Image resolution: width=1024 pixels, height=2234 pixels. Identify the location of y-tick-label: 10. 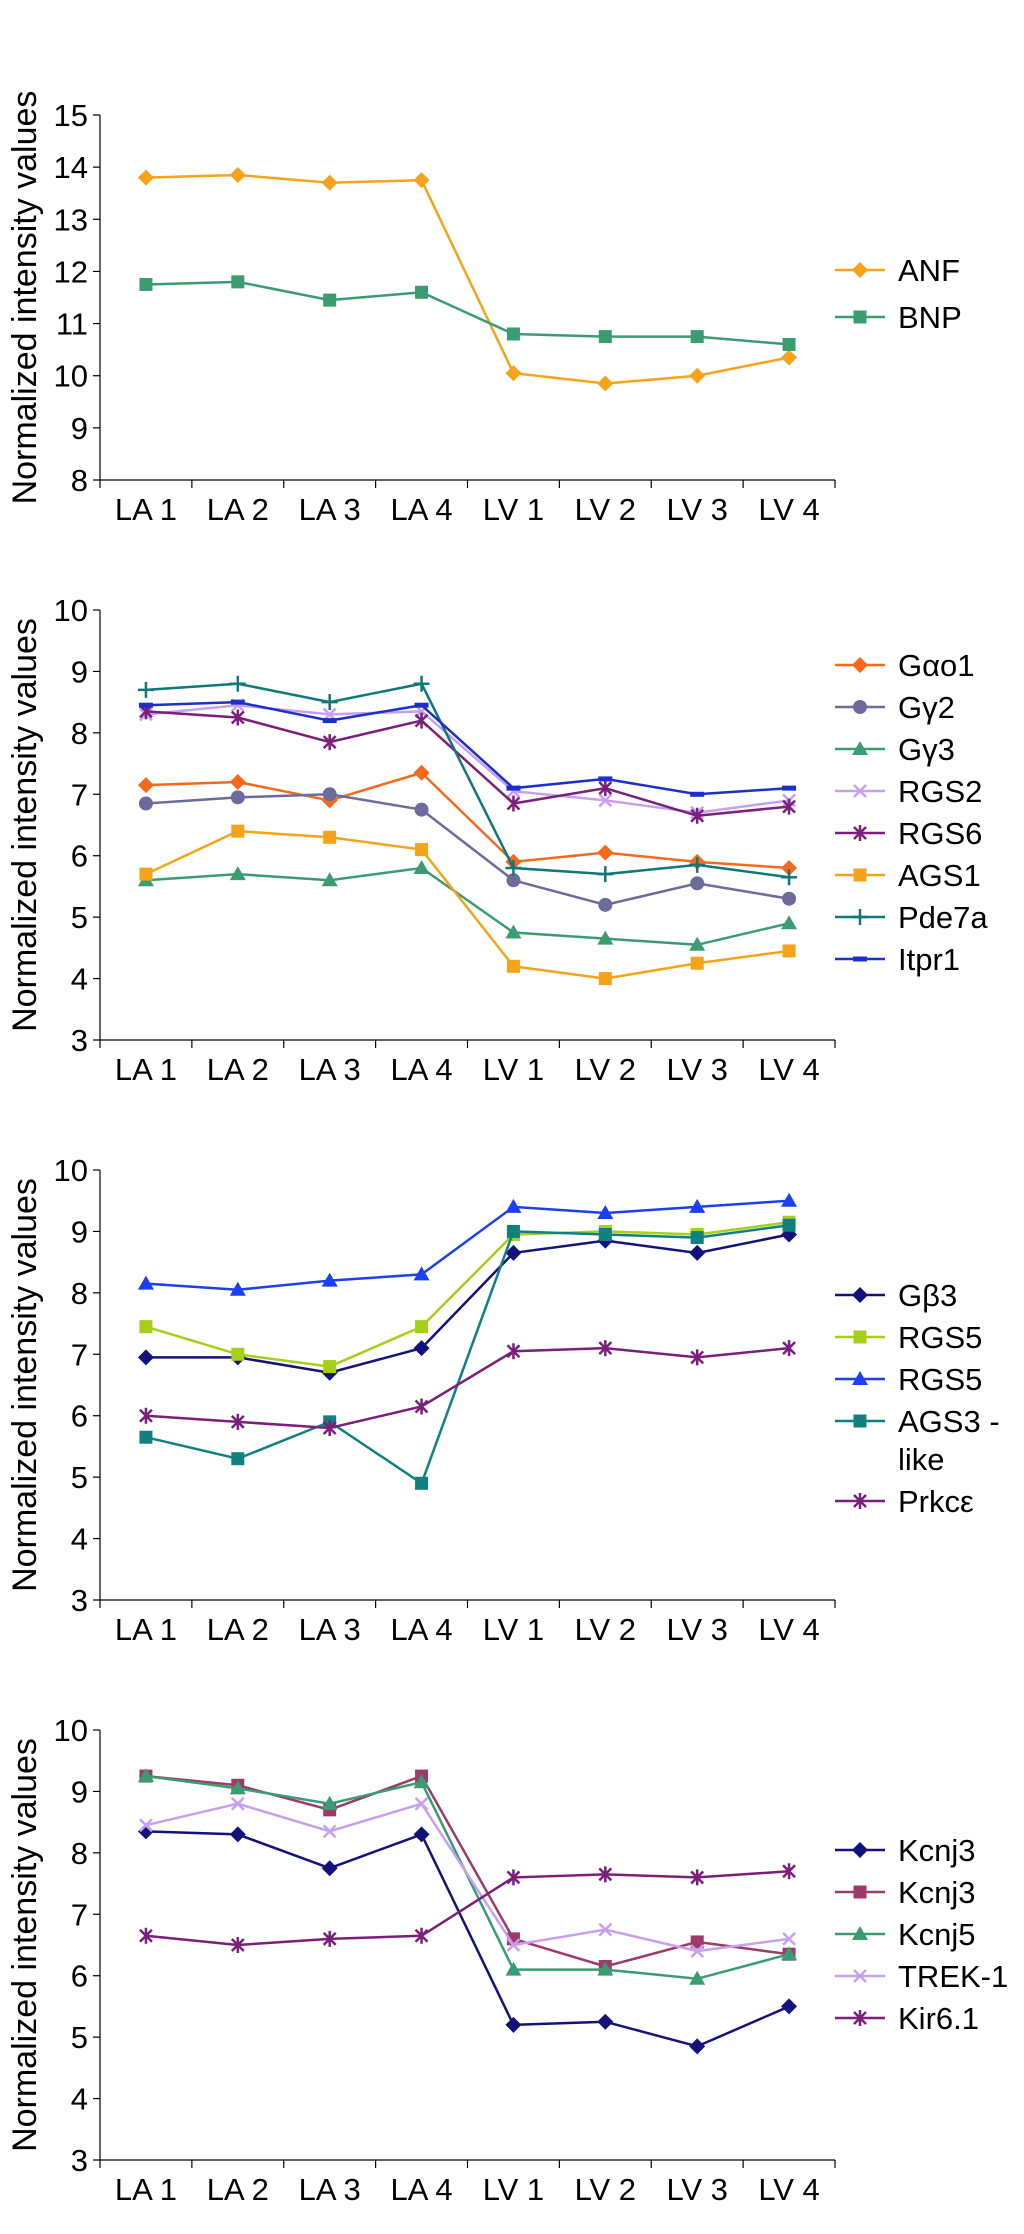
(71, 376).